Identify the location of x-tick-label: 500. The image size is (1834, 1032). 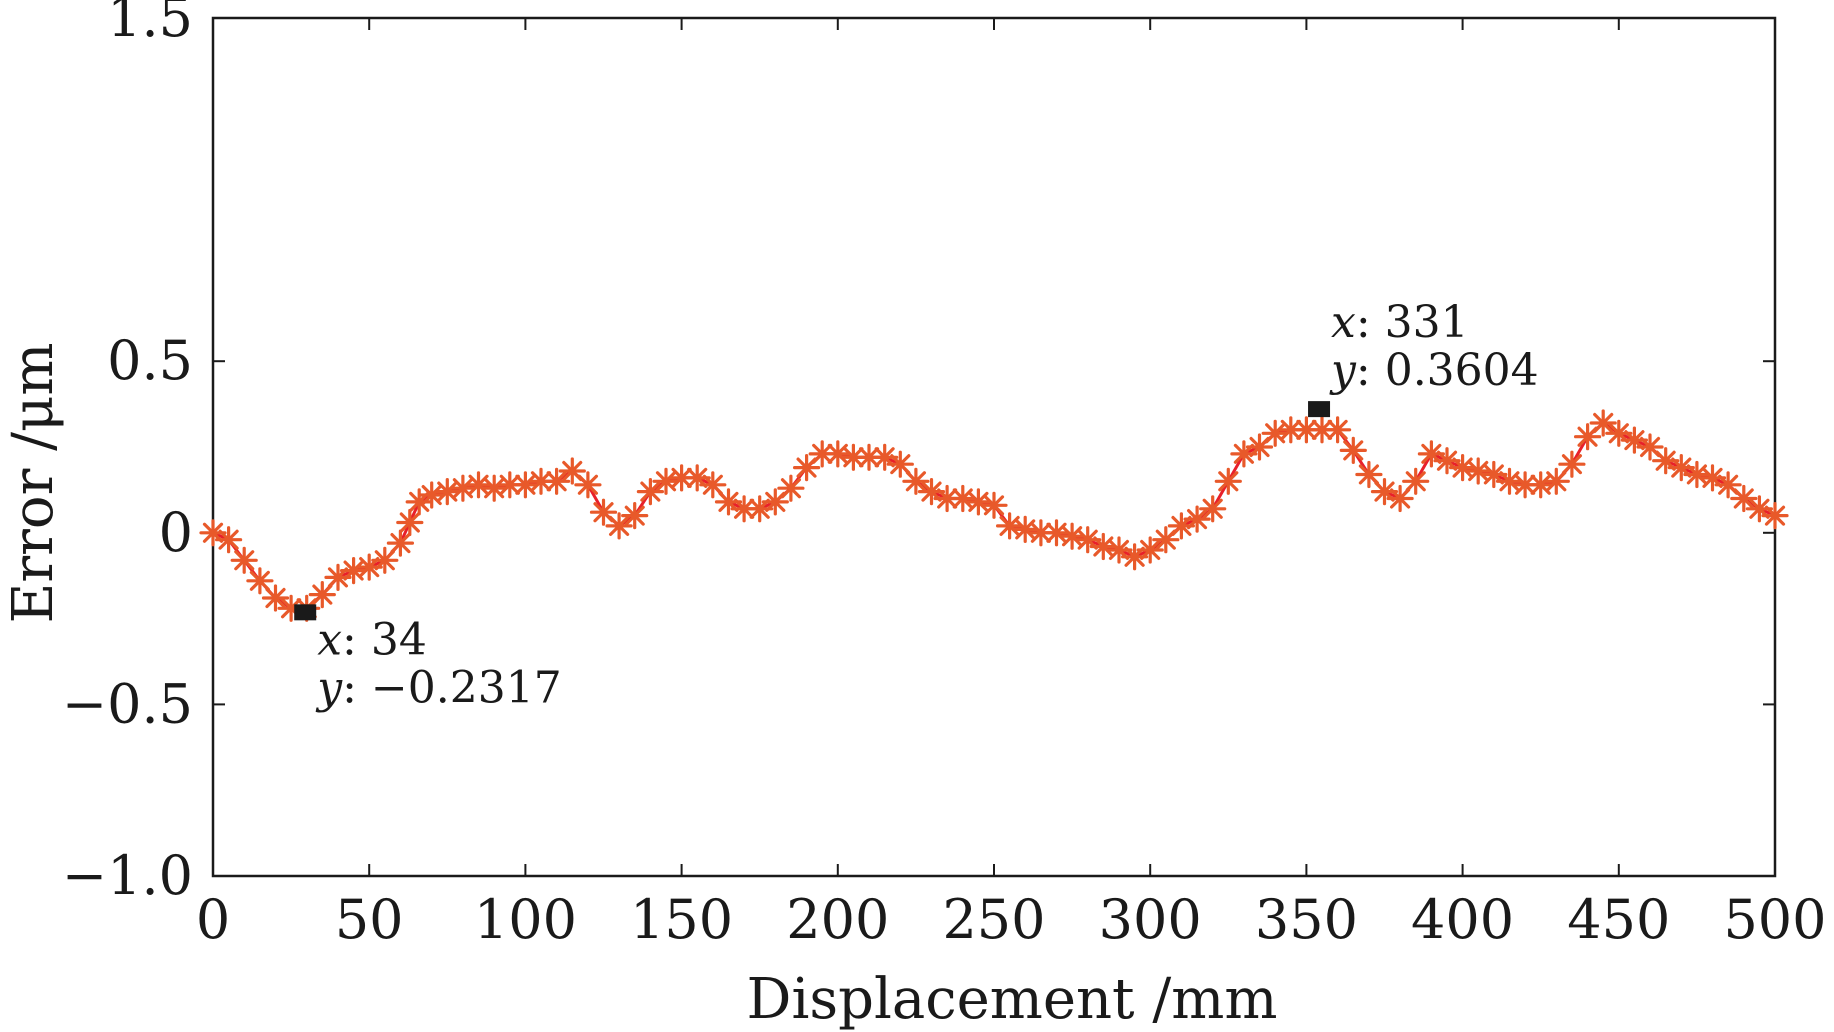
(1774, 919).